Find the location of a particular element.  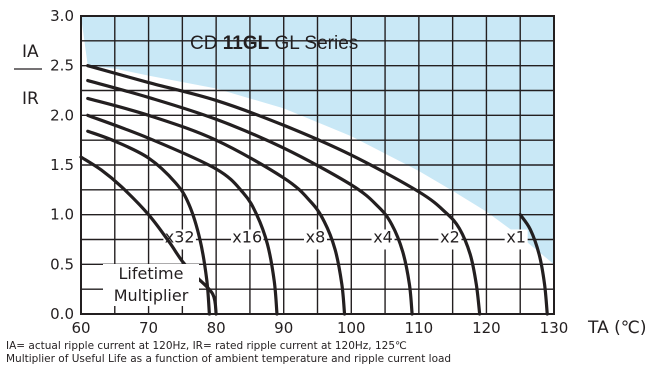

multiplier-label-x8: x8 is located at coordinates (316, 236).